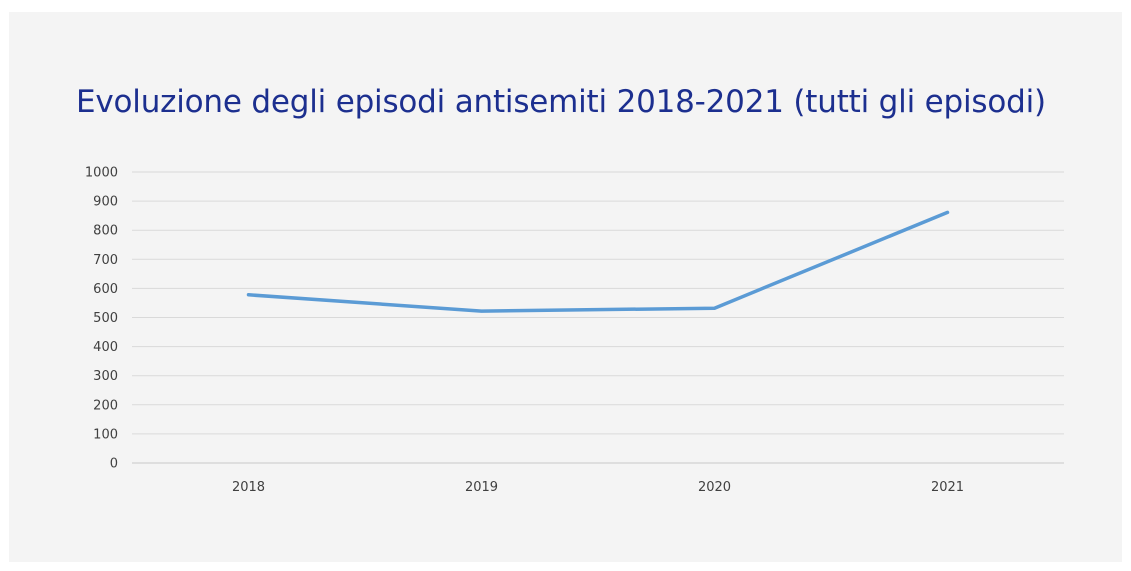 The image size is (1131, 571). What do you see at coordinates (105, 434) in the screenshot?
I see `y-tick-label: 100` at bounding box center [105, 434].